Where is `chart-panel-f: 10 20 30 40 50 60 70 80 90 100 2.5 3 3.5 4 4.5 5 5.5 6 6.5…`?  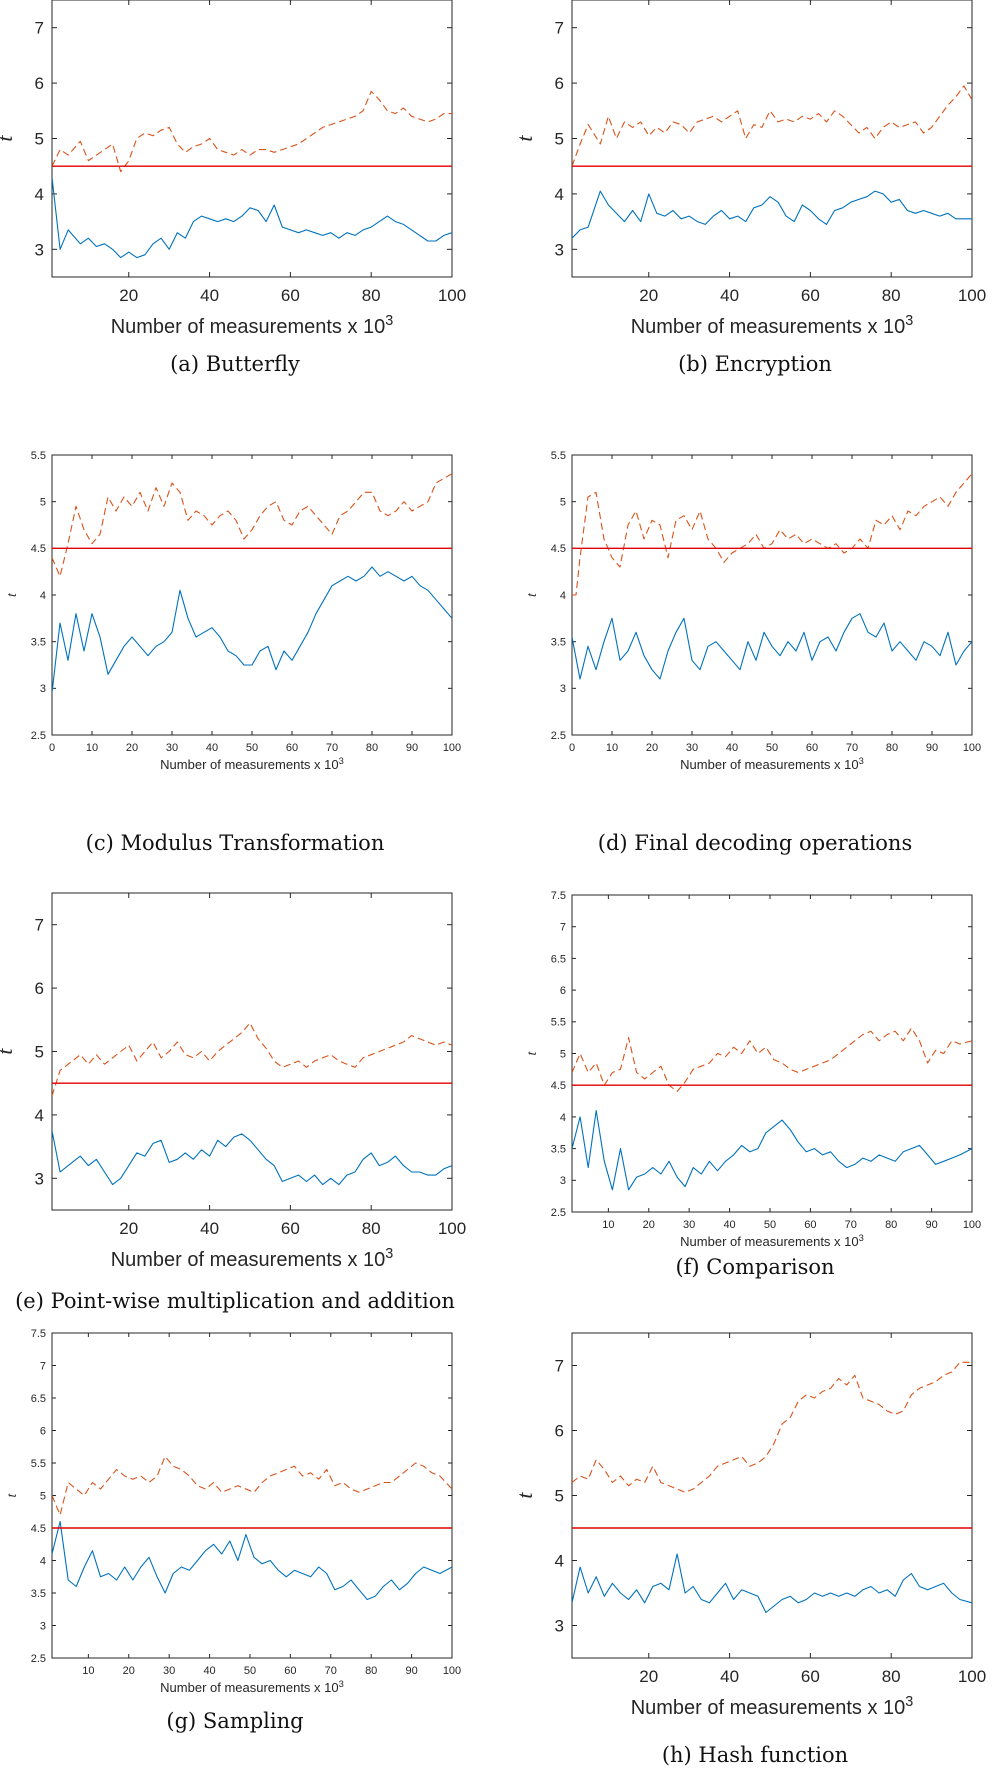 chart-panel-f: 10 20 30 40 50 60 70 80 90 100 2.5 3 3.5 4 4.5 5 5.5 6 6.5… is located at coordinates (755, 1087).